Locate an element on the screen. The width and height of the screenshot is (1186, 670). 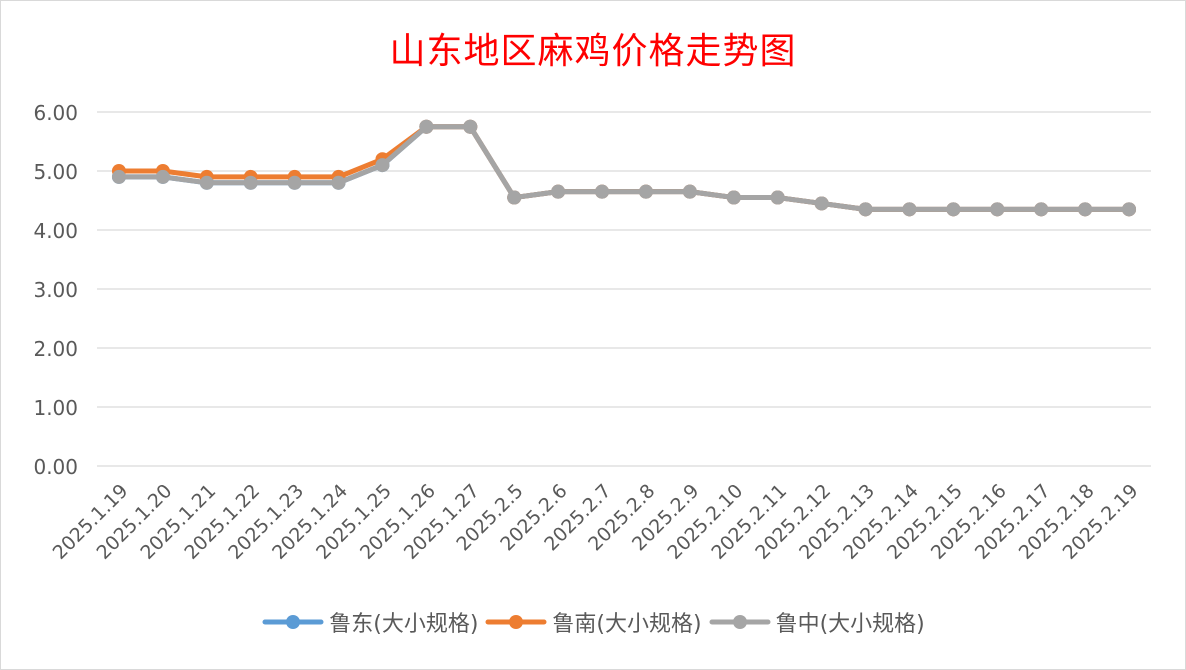
y-axis-ticks: 0.00 1.00 2.00 3.00 4.00 5.00 6.00 is located at coordinates (55, 290).